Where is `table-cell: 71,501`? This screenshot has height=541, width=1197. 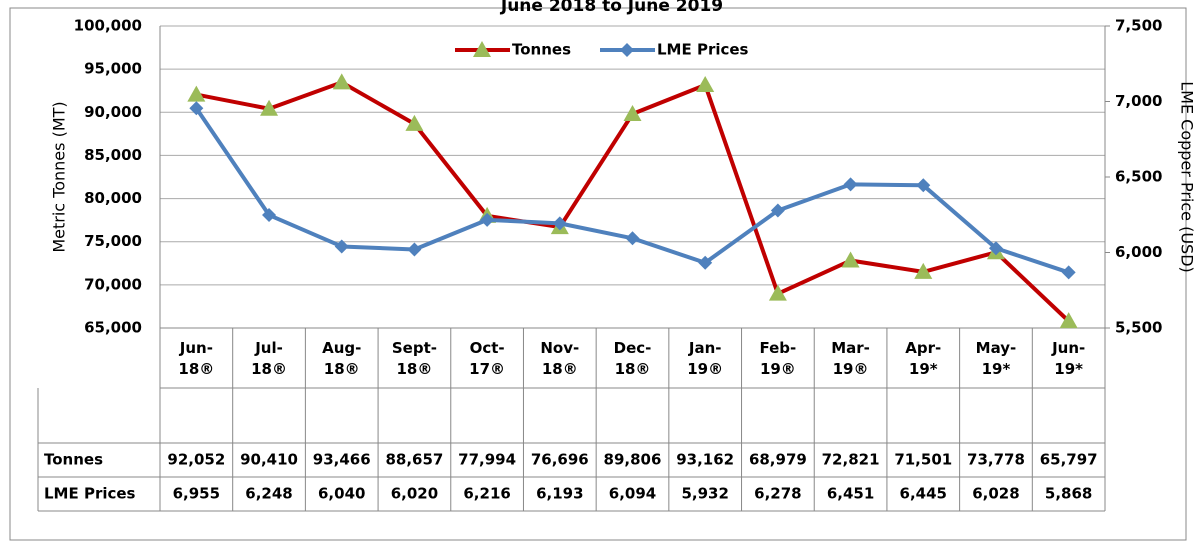
table-cell: 71,501 is located at coordinates (923, 460).